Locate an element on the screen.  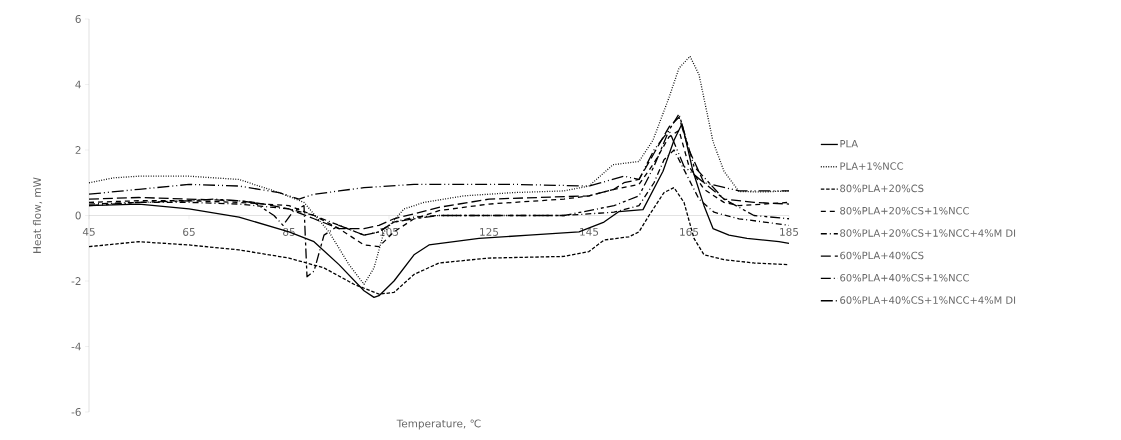
y-tick-label: 0 is located at coordinates (78, 215).